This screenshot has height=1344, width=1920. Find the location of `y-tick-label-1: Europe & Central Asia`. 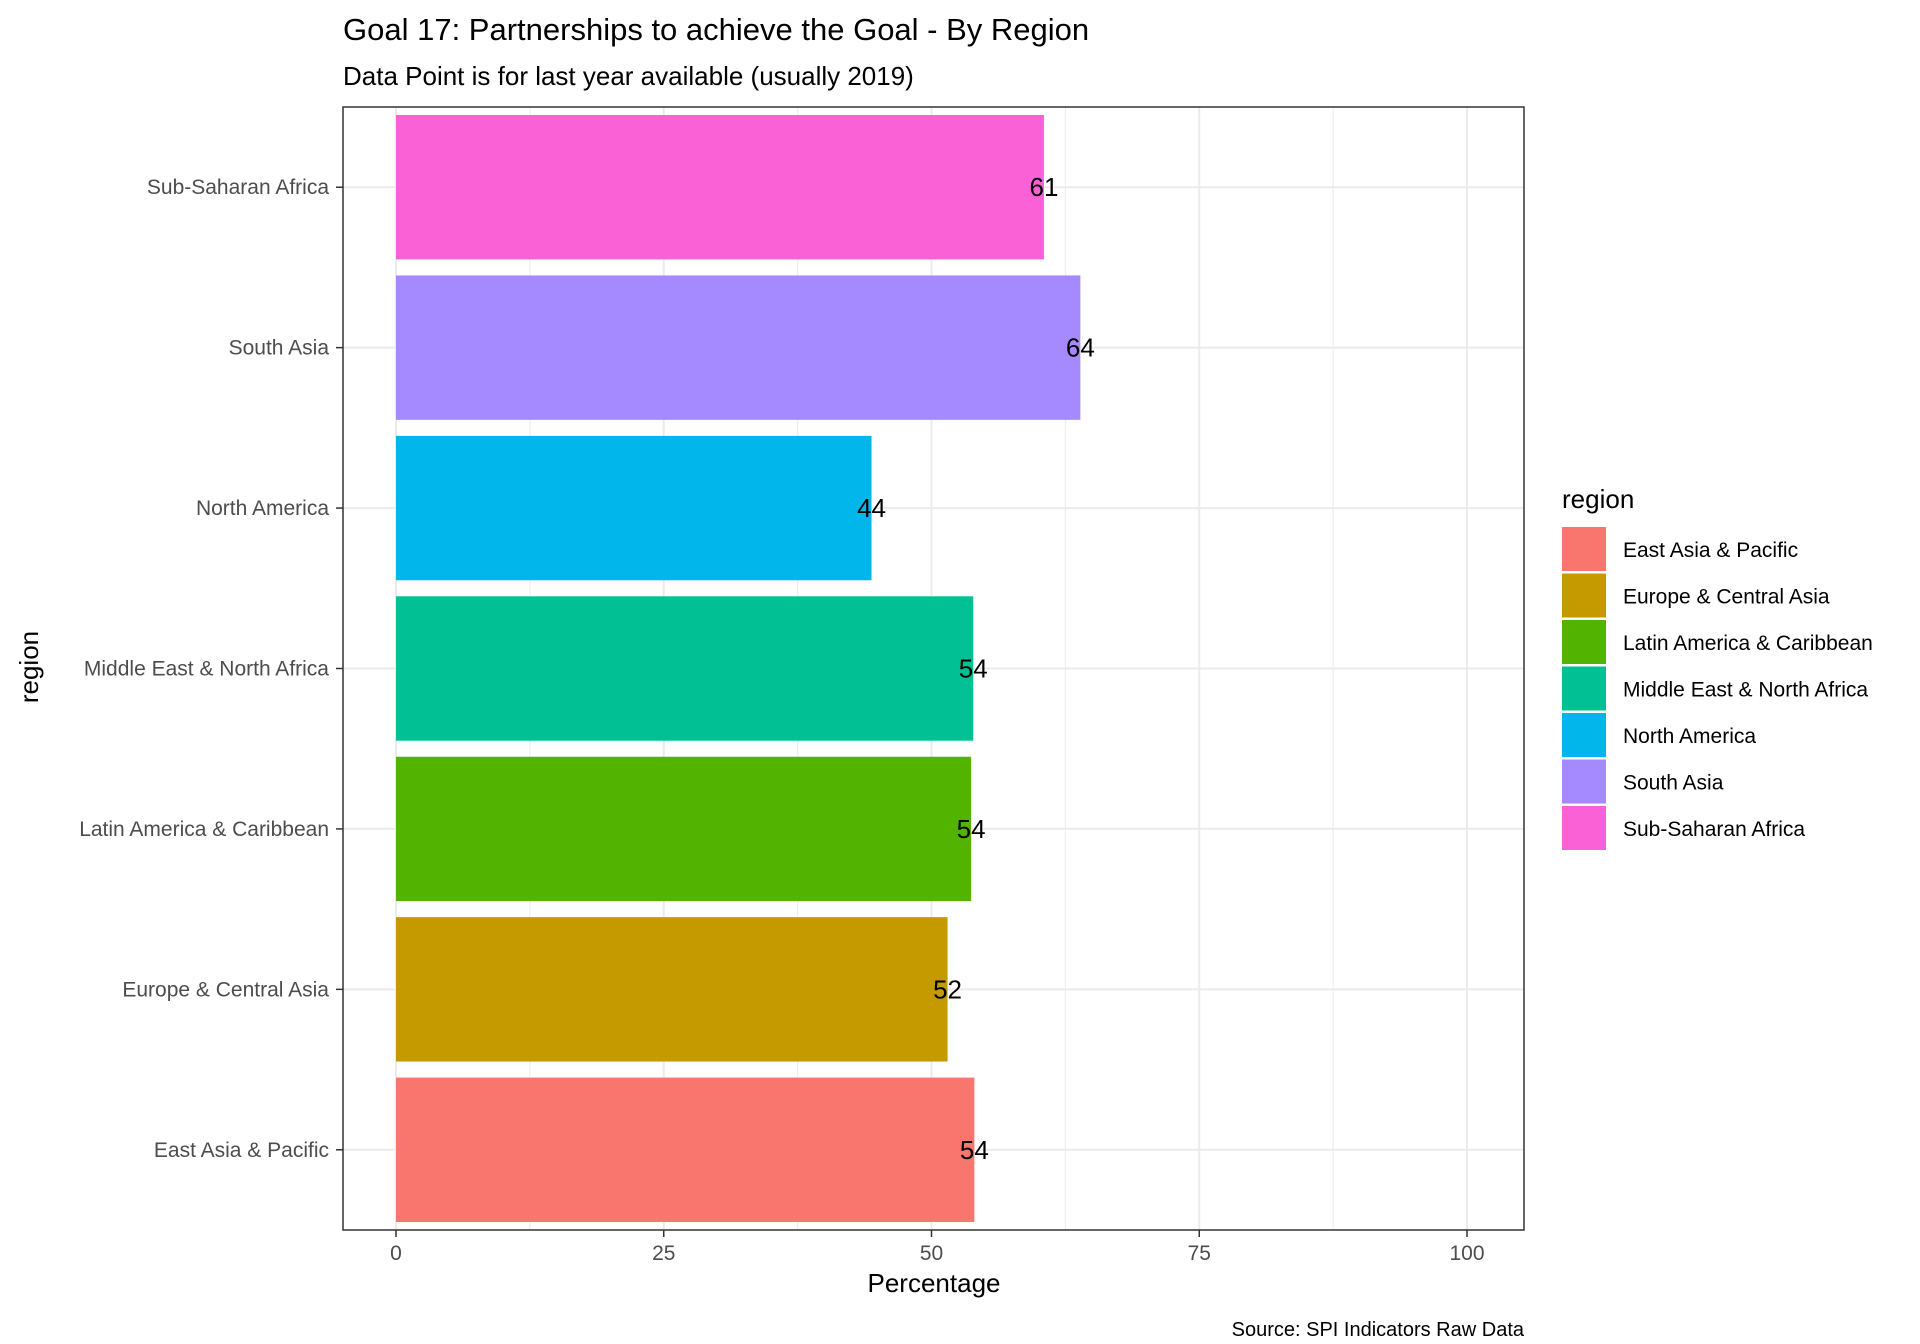

y-tick-label-1: Europe & Central Asia is located at coordinates (225, 989).